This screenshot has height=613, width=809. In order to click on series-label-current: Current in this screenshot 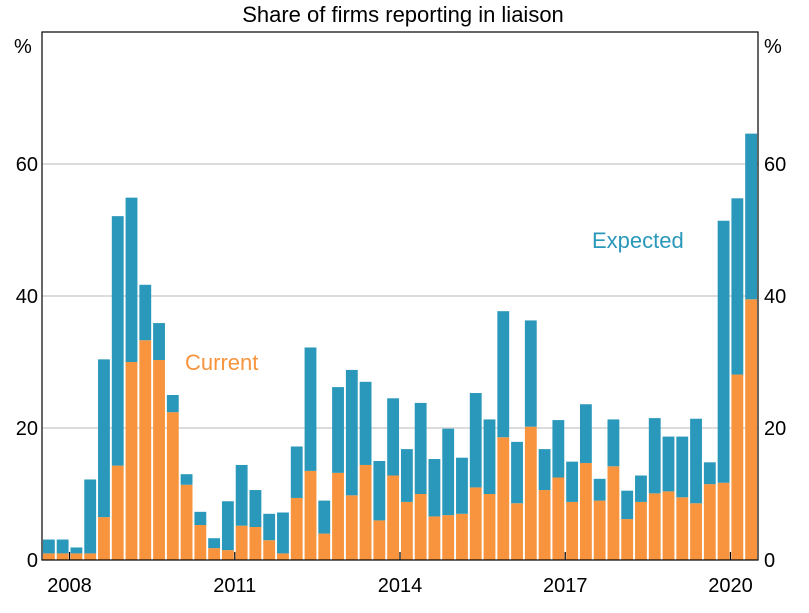, I will do `click(221, 362)`.